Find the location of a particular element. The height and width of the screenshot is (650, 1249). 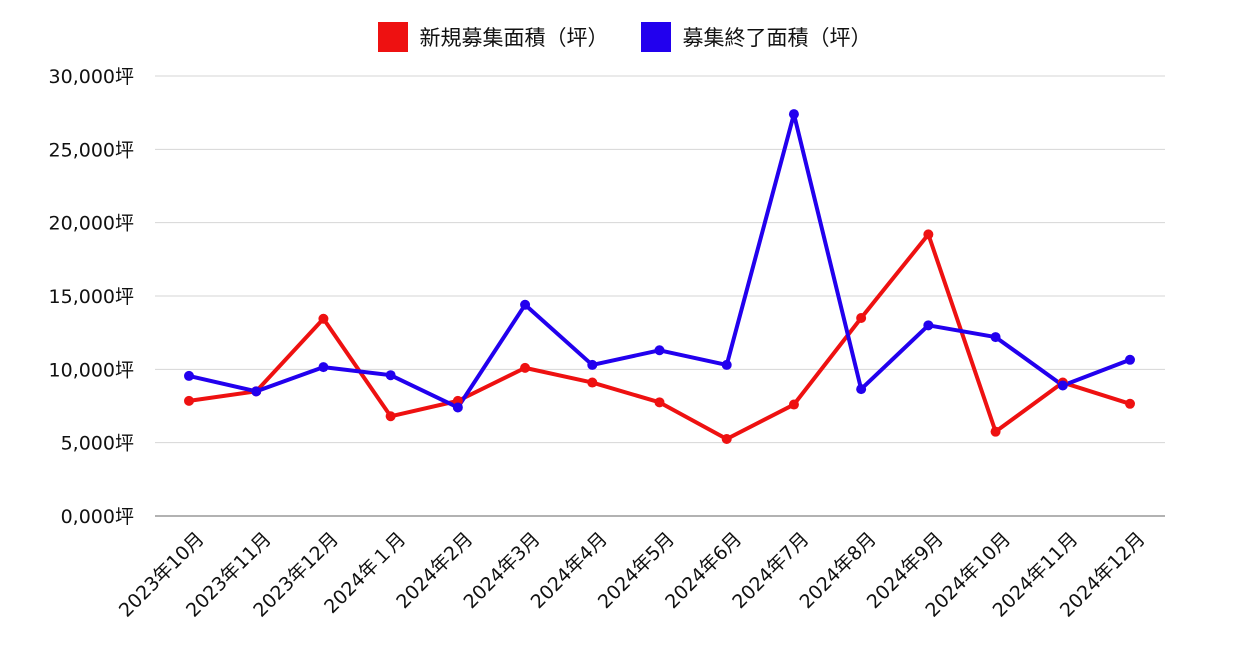

chart-legend: 新規募集面積（坪） 募集終了面積（坪） is located at coordinates (624, 37).